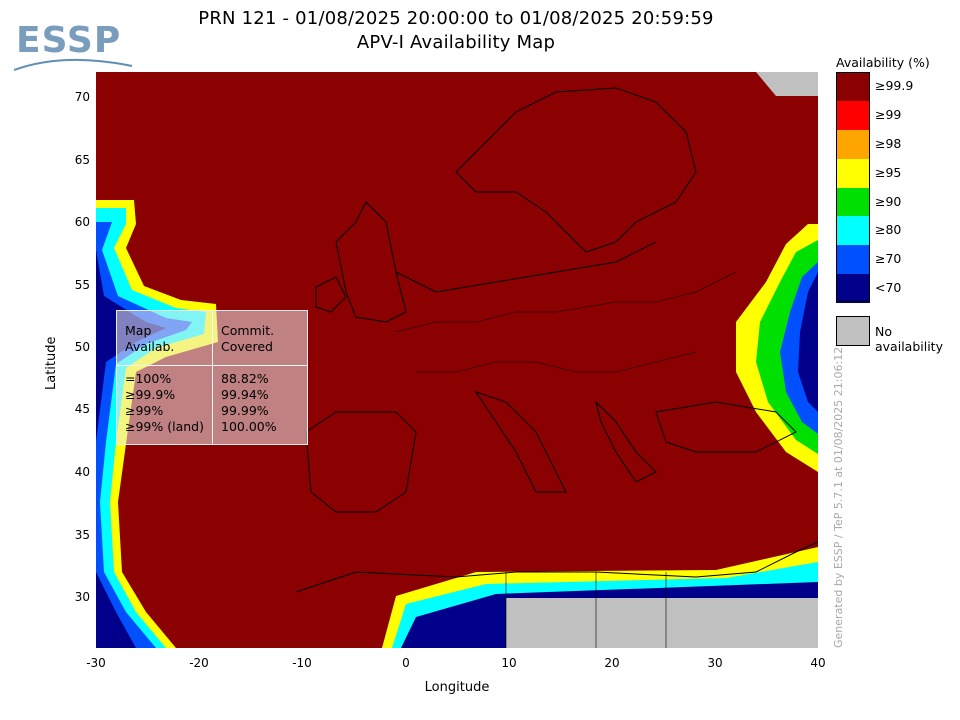  Describe the element at coordinates (520, 442) in the screenshot. I see `italy-coast` at that location.